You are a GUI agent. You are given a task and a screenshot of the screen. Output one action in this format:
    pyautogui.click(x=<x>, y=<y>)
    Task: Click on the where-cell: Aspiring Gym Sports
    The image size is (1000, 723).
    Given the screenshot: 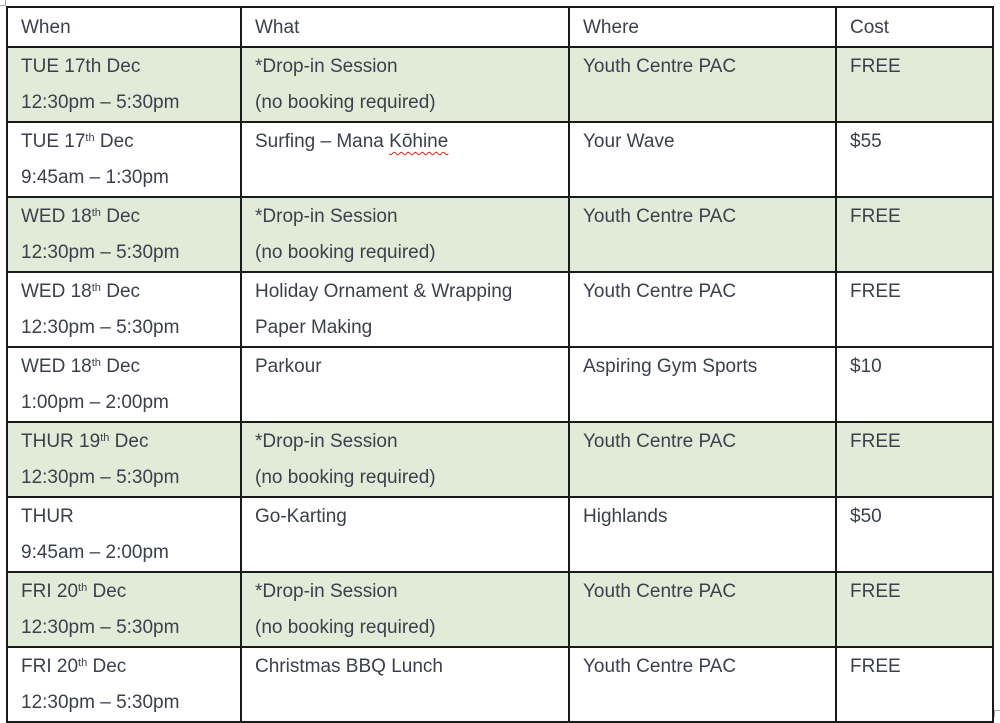 What is the action you would take?
    pyautogui.click(x=702, y=384)
    